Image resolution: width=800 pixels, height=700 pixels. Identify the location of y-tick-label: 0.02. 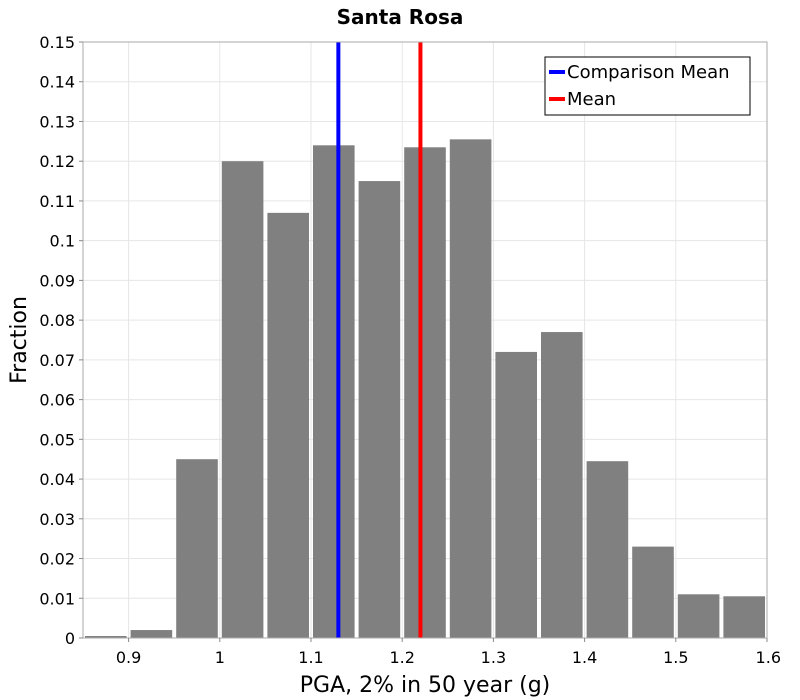
(57, 559).